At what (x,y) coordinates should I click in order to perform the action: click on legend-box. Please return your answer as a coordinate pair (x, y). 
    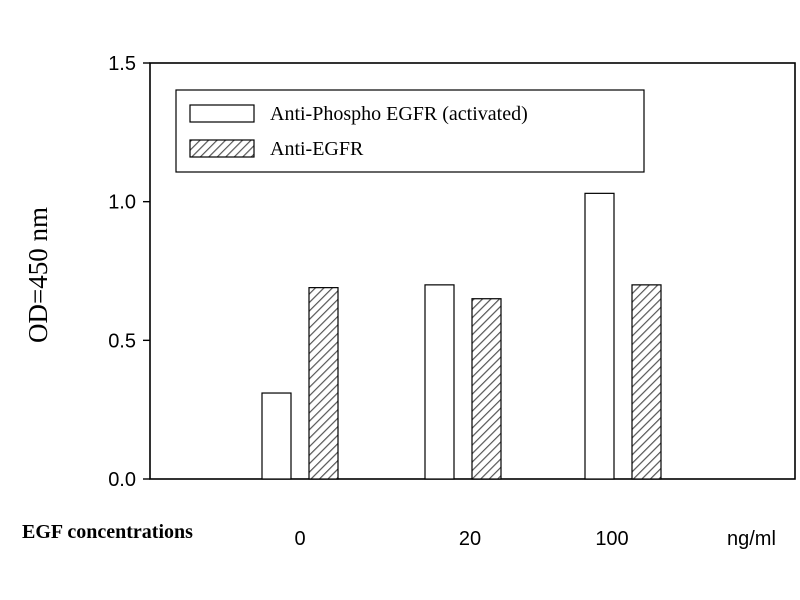
    Looking at the image, I should click on (410, 131).